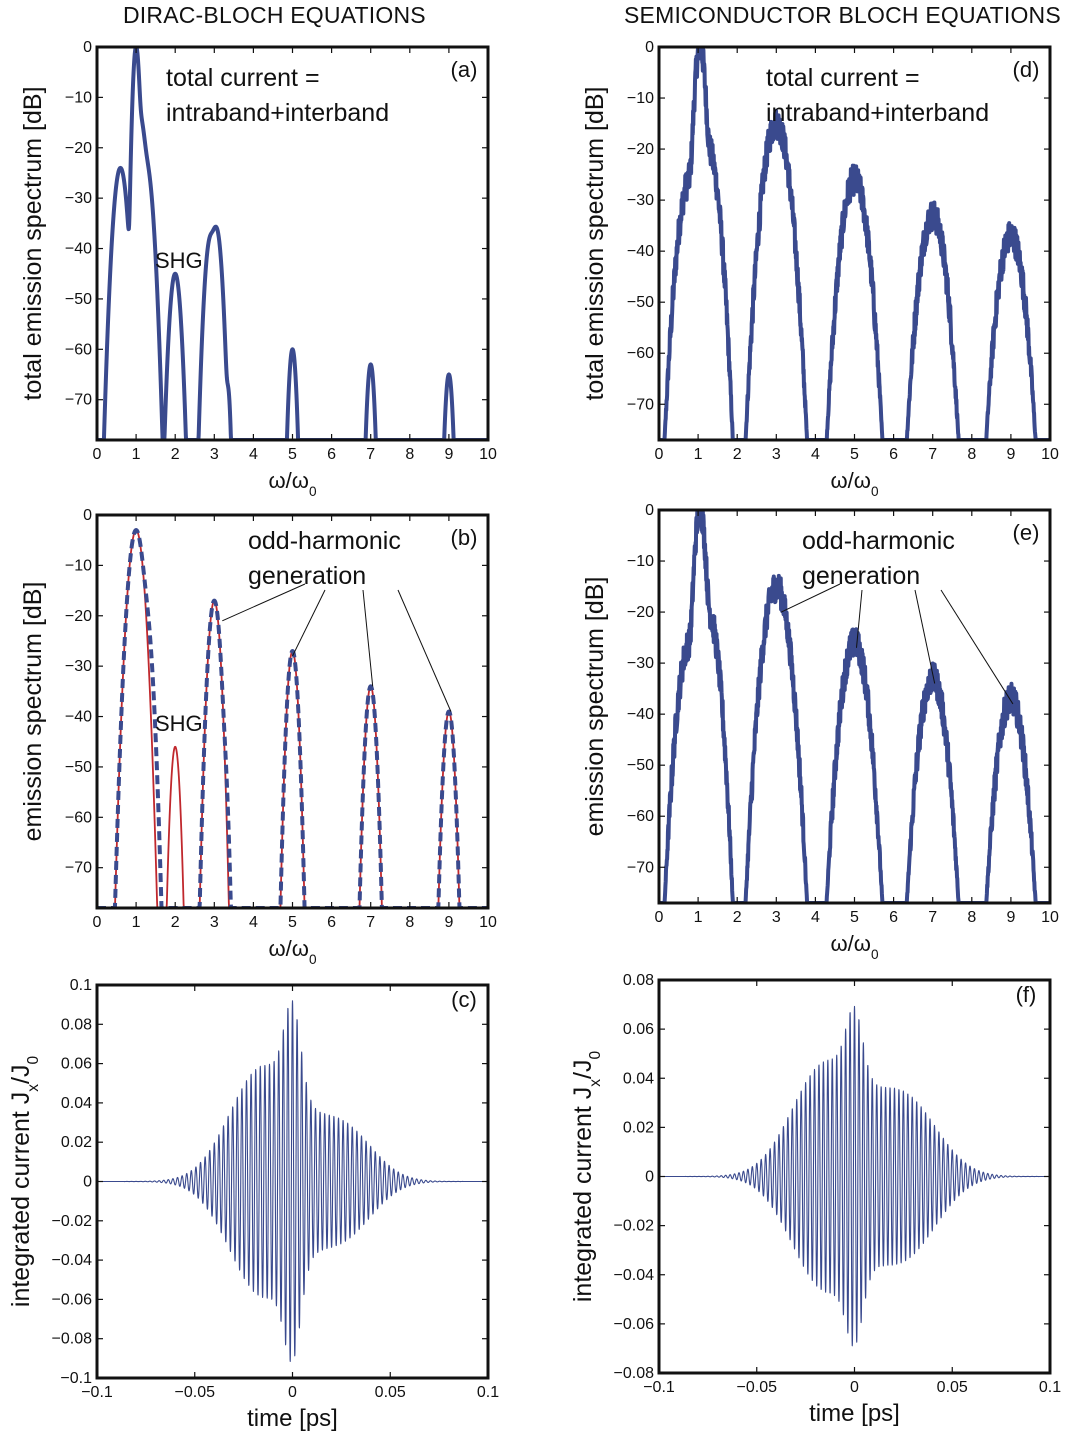 The height and width of the screenshot is (1431, 1087). What do you see at coordinates (659, 1387) in the screenshot?
I see `x-tick-label: −0.1` at bounding box center [659, 1387].